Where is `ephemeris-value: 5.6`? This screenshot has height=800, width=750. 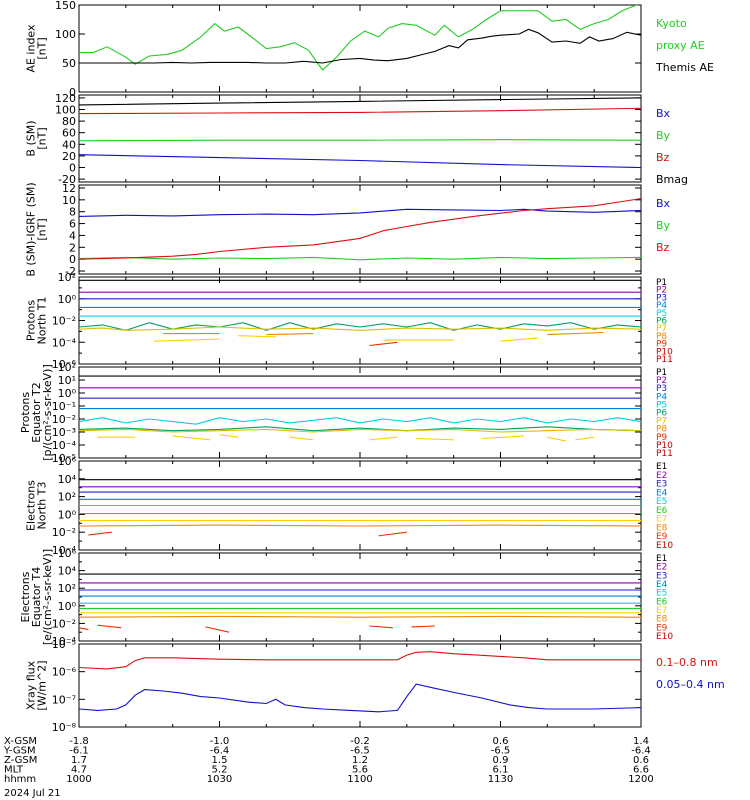
ephemeris-value: 5.6 is located at coordinates (360, 770).